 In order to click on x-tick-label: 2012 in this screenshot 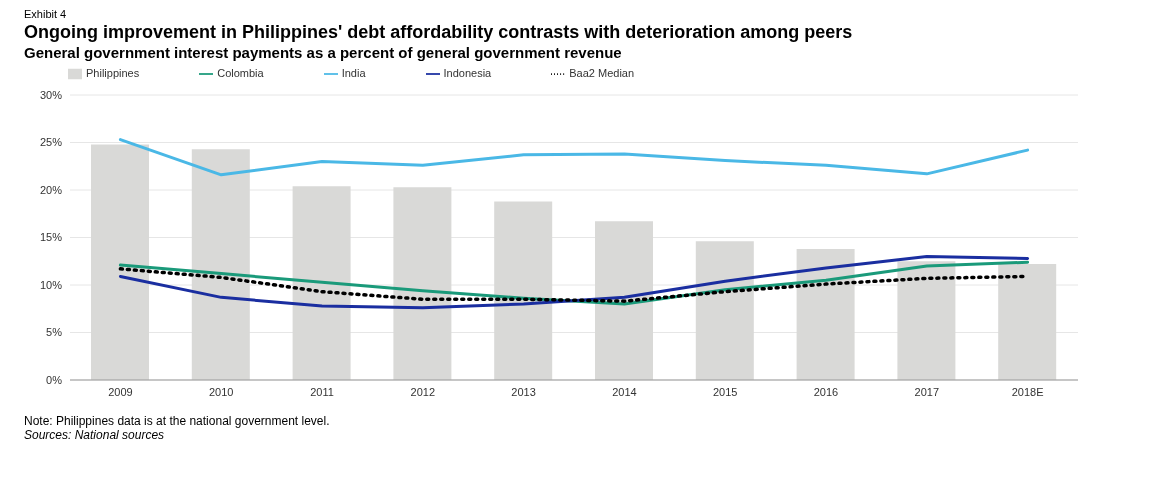, I will do `click(423, 391)`.